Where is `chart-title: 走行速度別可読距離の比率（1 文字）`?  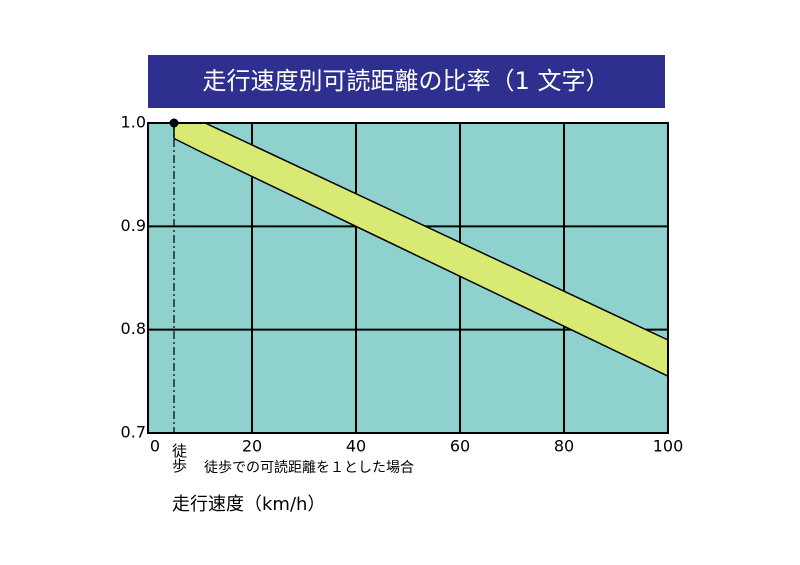
chart-title: 走行速度別可読距離の比率（1 文字） is located at coordinates (406, 81).